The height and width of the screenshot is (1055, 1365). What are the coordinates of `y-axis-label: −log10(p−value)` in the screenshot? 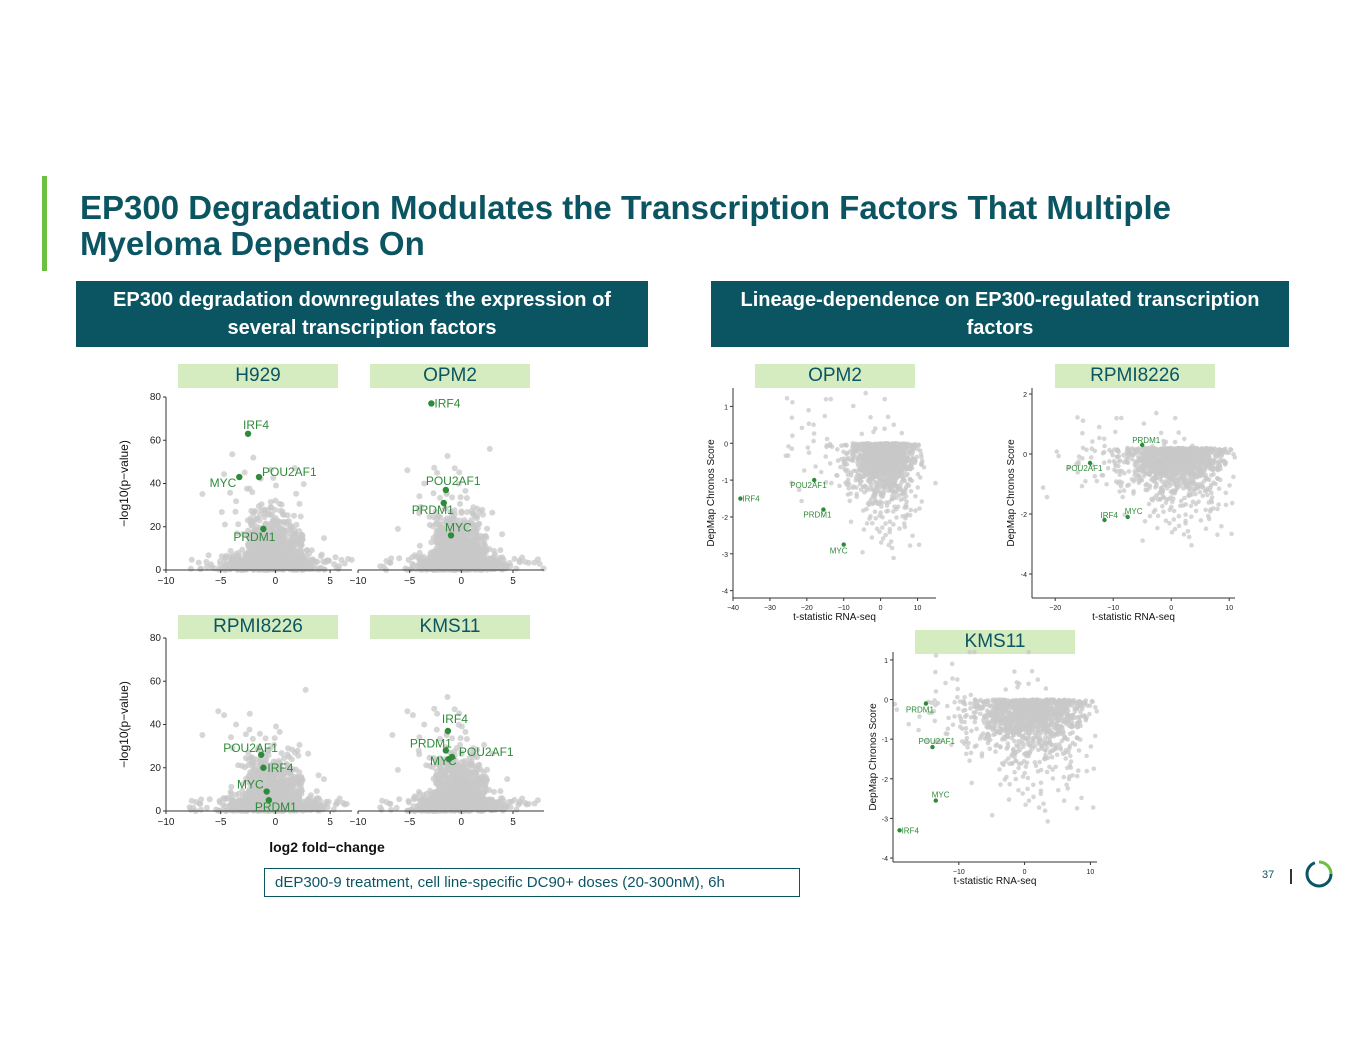 It's located at (124, 724).